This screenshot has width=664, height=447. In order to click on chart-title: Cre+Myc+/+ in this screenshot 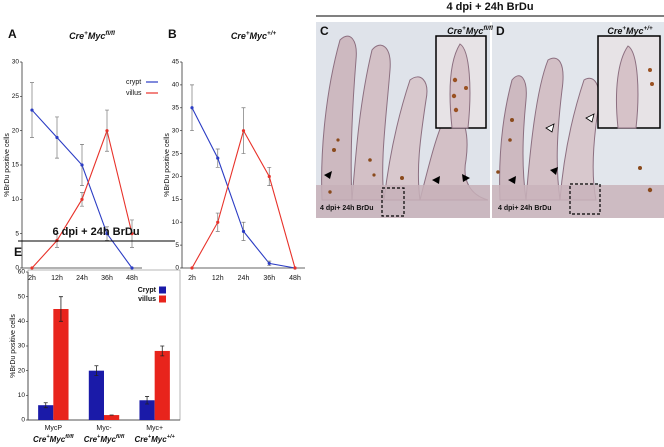, I will do `click(254, 35)`.